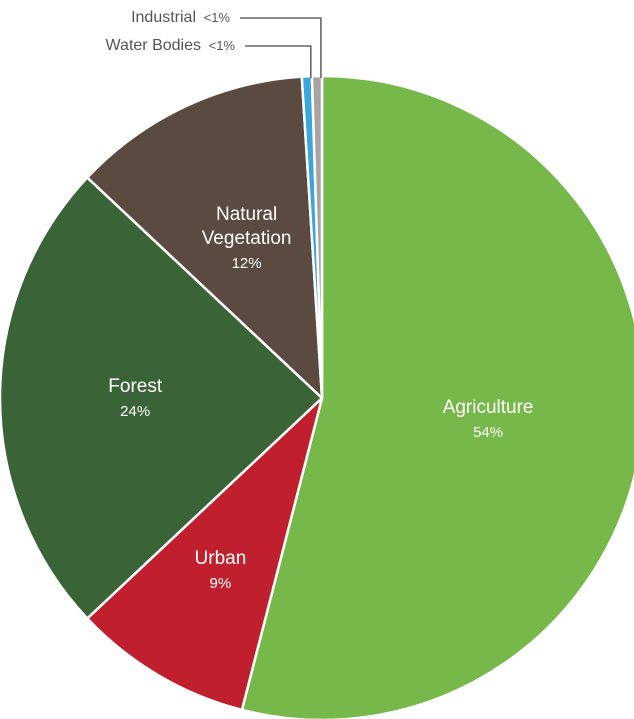 The height and width of the screenshot is (719, 634). Describe the element at coordinates (488, 407) in the screenshot. I see `slice-name-agriculture: Agriculture` at that location.